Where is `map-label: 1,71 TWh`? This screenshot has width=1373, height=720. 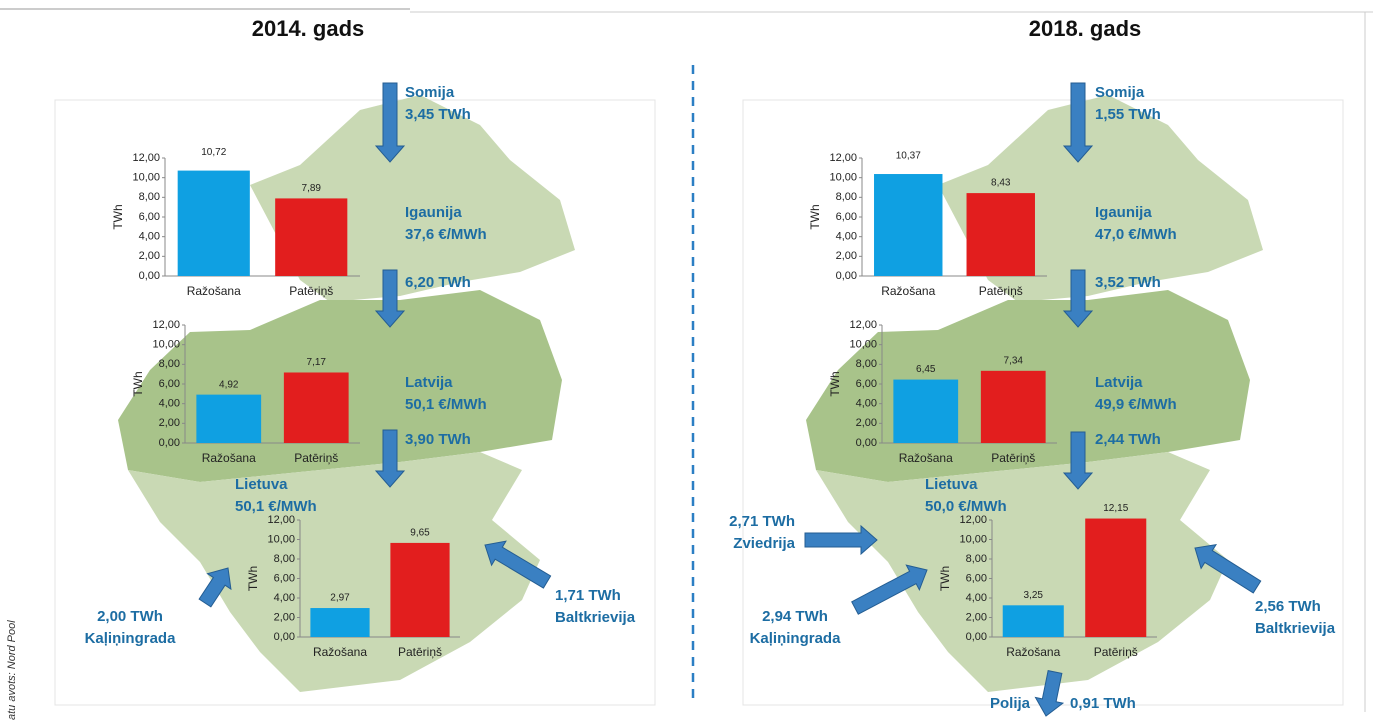
map-label: 1,71 TWh is located at coordinates (588, 595).